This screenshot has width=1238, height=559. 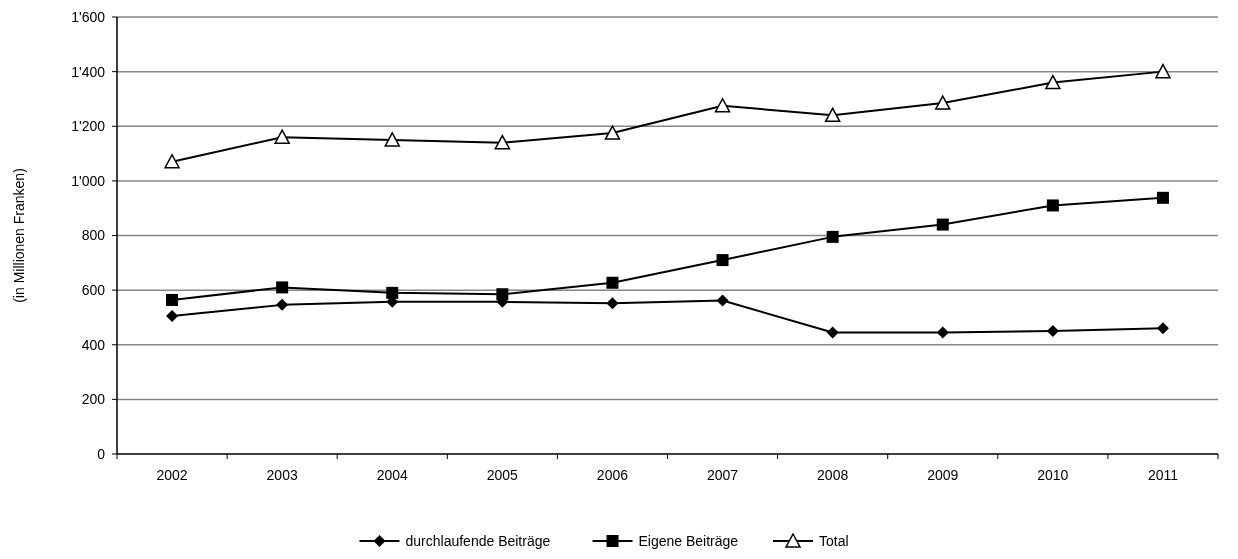 What do you see at coordinates (88, 16) in the screenshot?
I see `y-tick-label: 1'600` at bounding box center [88, 16].